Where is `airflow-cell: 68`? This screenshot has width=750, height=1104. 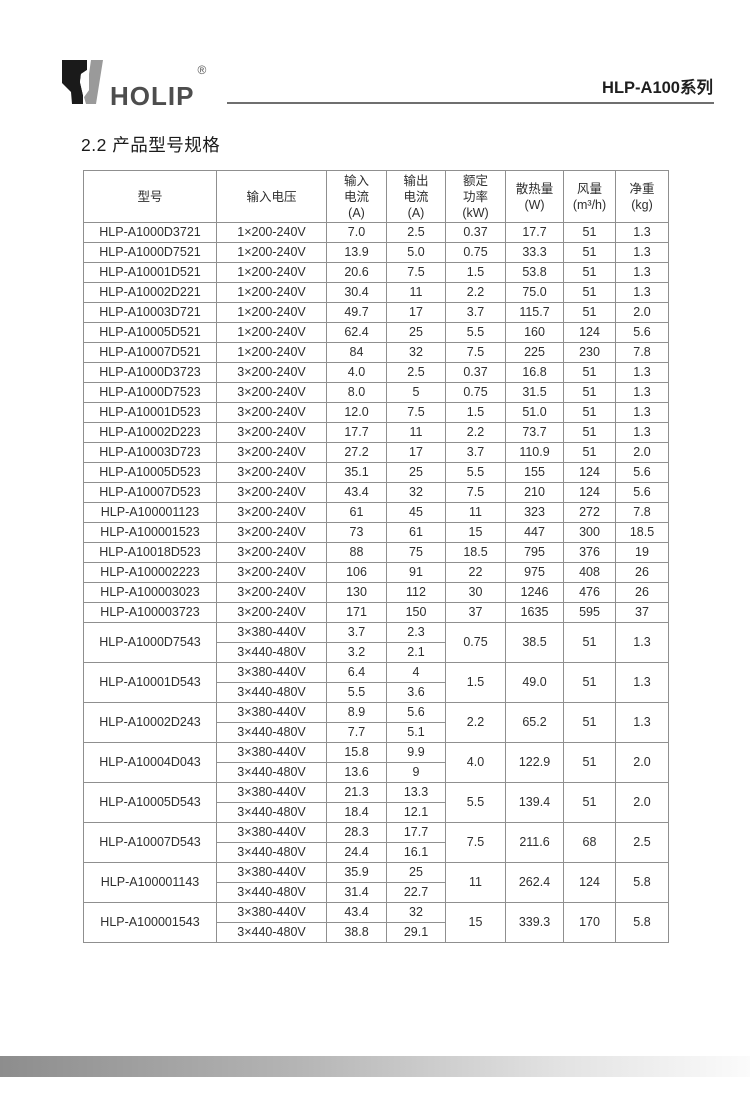
airflow-cell: 68 is located at coordinates (589, 842).